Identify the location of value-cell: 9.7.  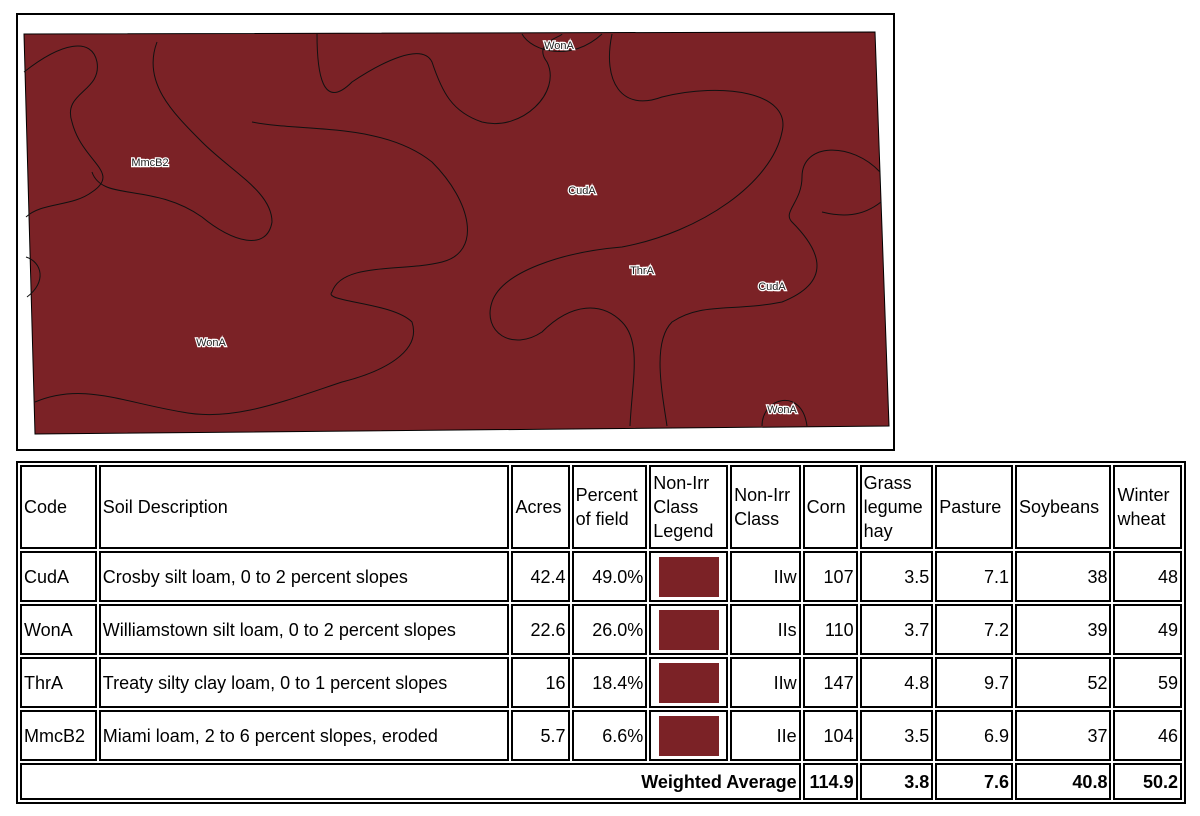
(974, 682).